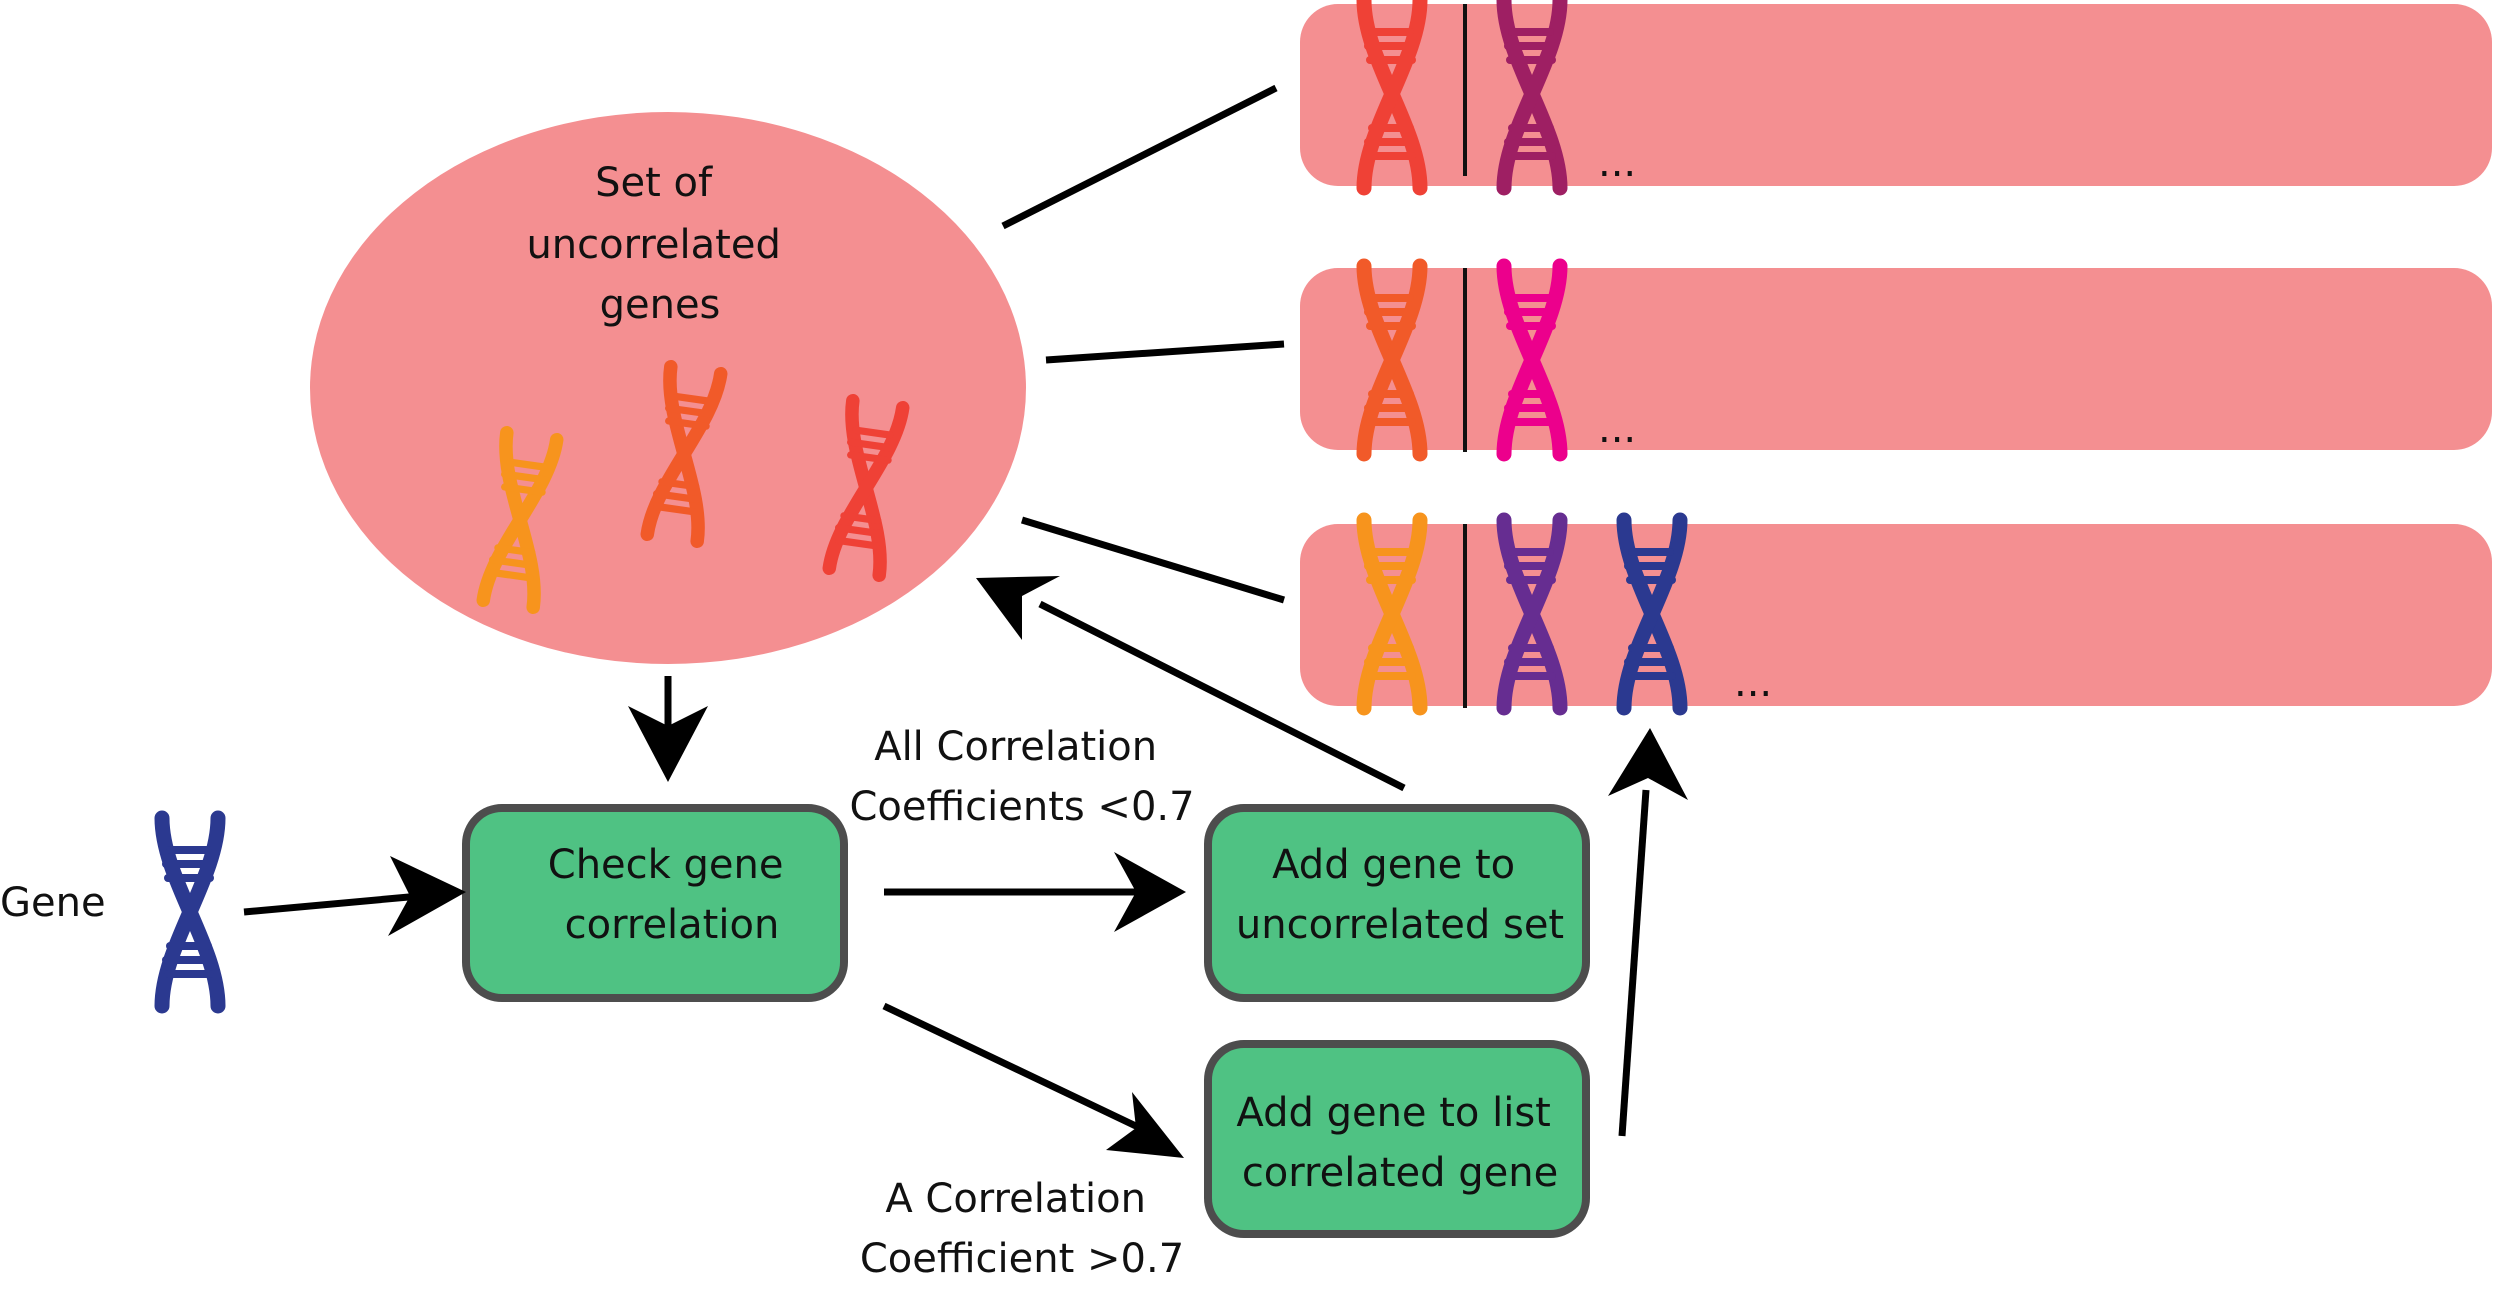 The image size is (2496, 1290). I want to click on ellipse-title-line-1: Set of, so click(654, 183).